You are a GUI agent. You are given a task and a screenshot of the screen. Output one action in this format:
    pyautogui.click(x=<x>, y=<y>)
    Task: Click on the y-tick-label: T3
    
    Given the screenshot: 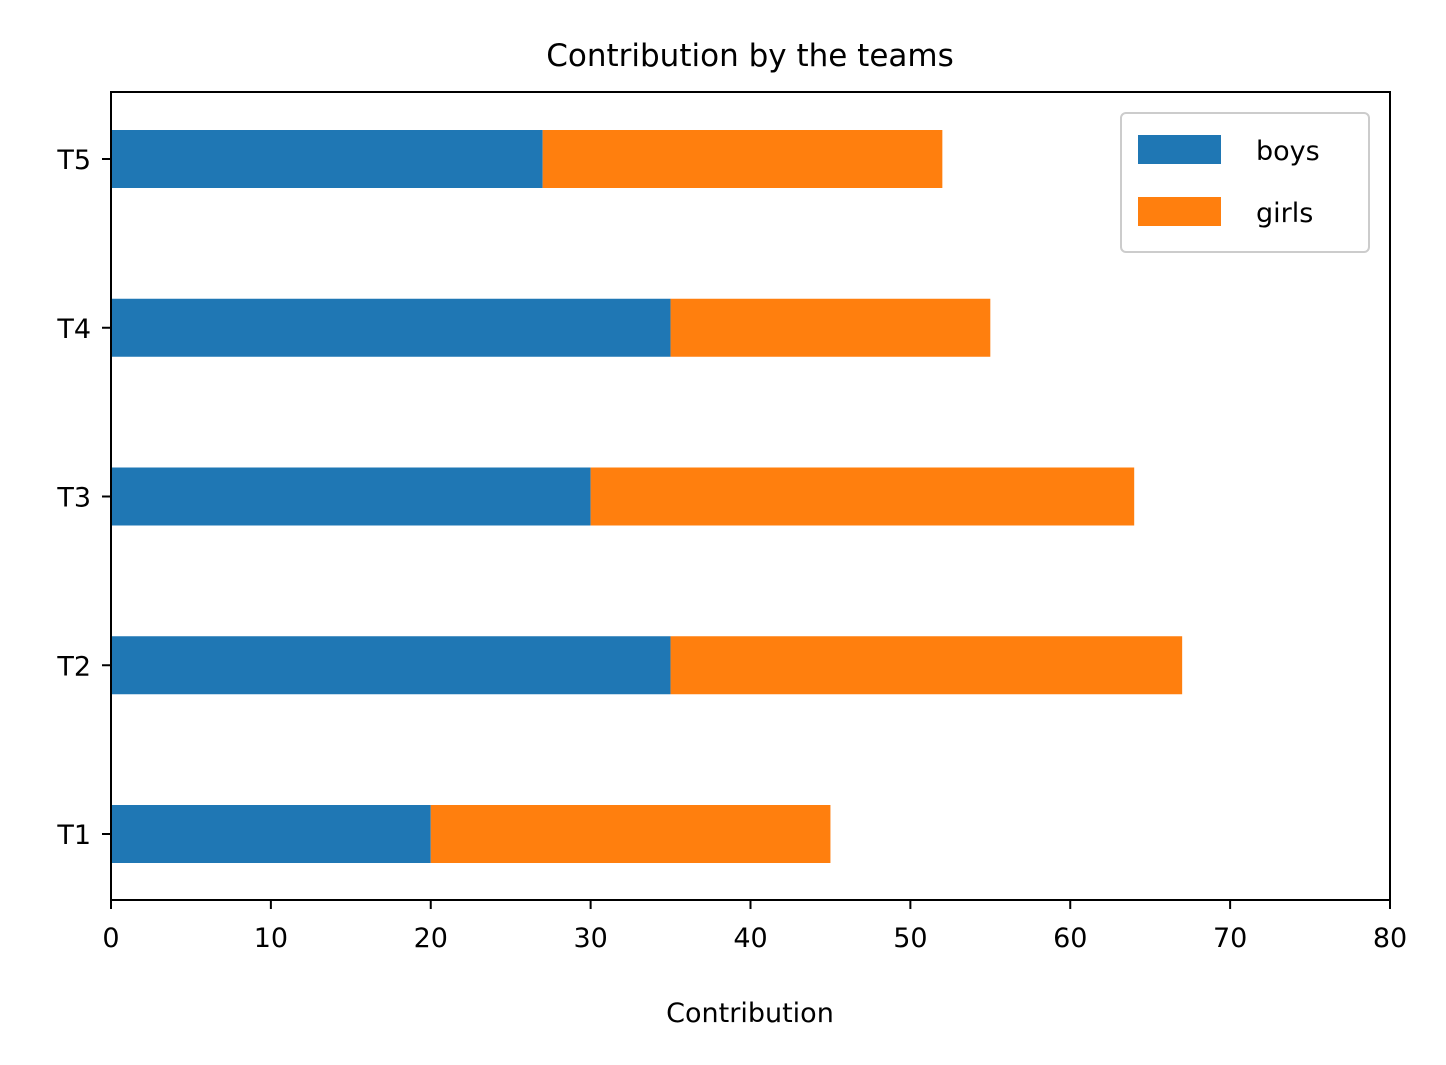 What is the action you would take?
    pyautogui.click(x=73, y=498)
    